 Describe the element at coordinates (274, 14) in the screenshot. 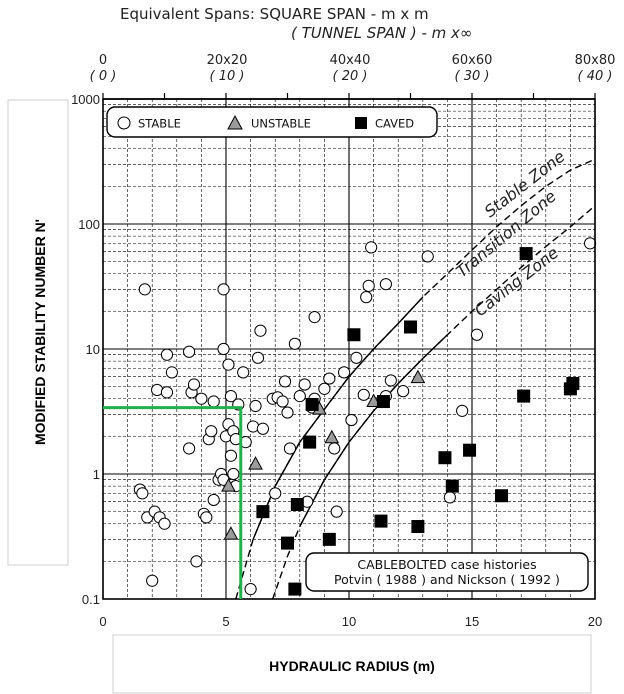

I see `top-axis-title-line1: Equivalent Spans: SQUARE SPAN - m x m` at that location.